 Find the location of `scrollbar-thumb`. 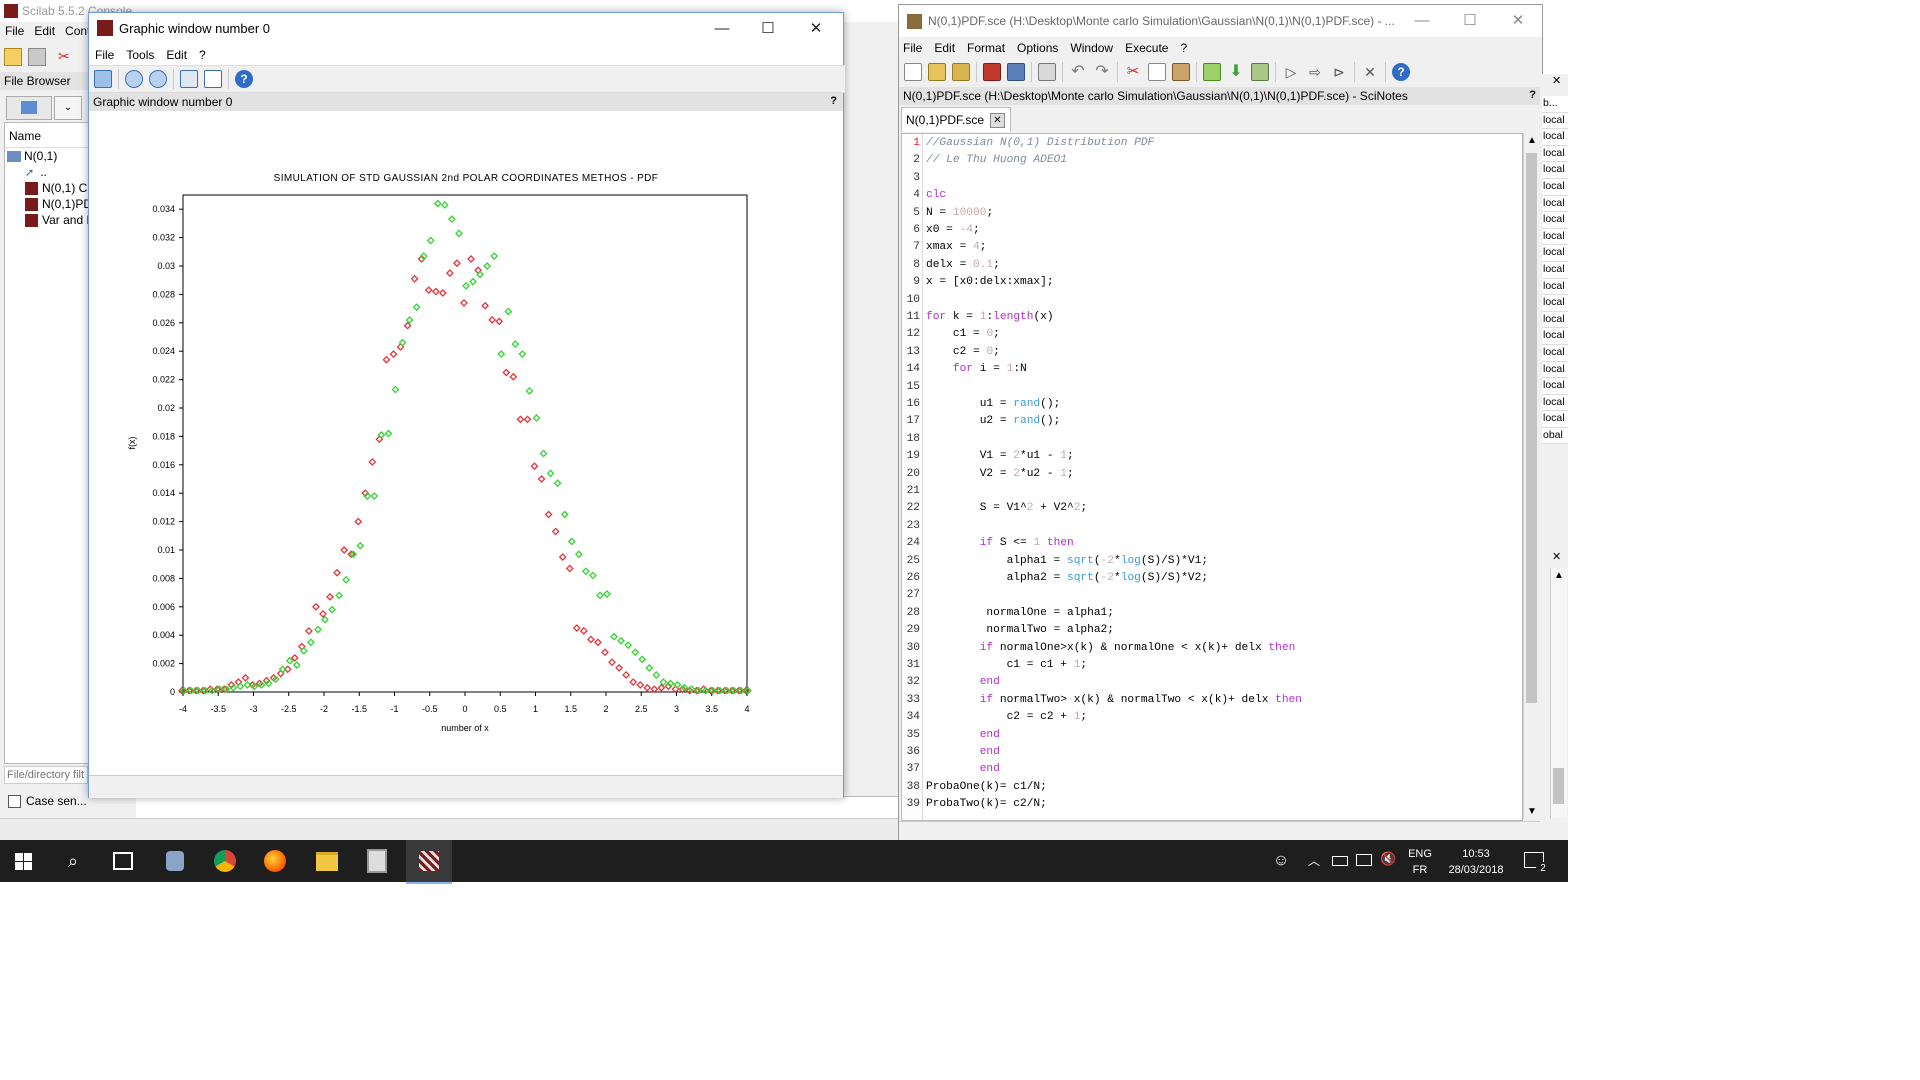

scrollbar-thumb is located at coordinates (1531, 428).